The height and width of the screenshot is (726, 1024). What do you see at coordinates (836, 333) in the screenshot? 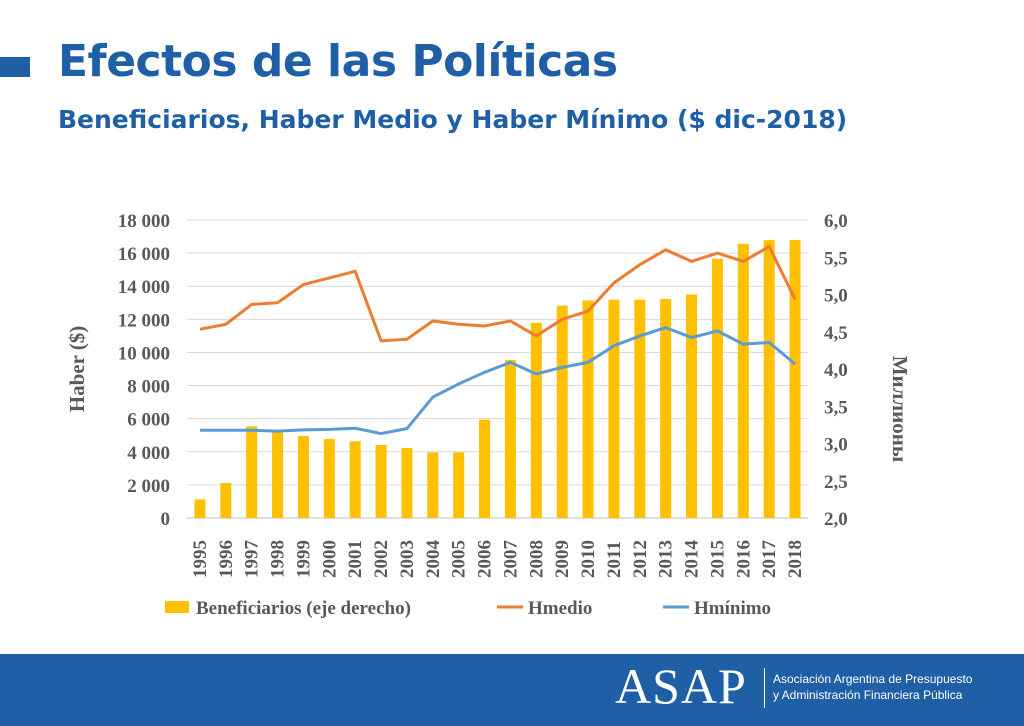
I see `right-tick-label: 4,5` at bounding box center [836, 333].